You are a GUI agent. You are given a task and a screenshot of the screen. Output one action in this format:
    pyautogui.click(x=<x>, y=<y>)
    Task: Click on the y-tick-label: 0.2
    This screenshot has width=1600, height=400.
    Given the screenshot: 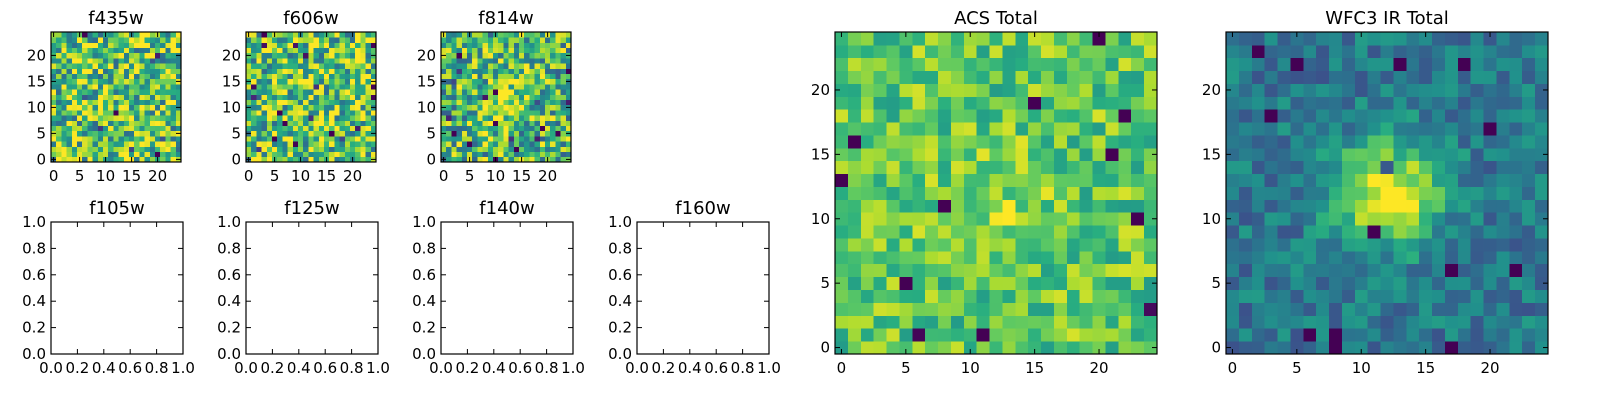 What is the action you would take?
    pyautogui.click(x=620, y=328)
    